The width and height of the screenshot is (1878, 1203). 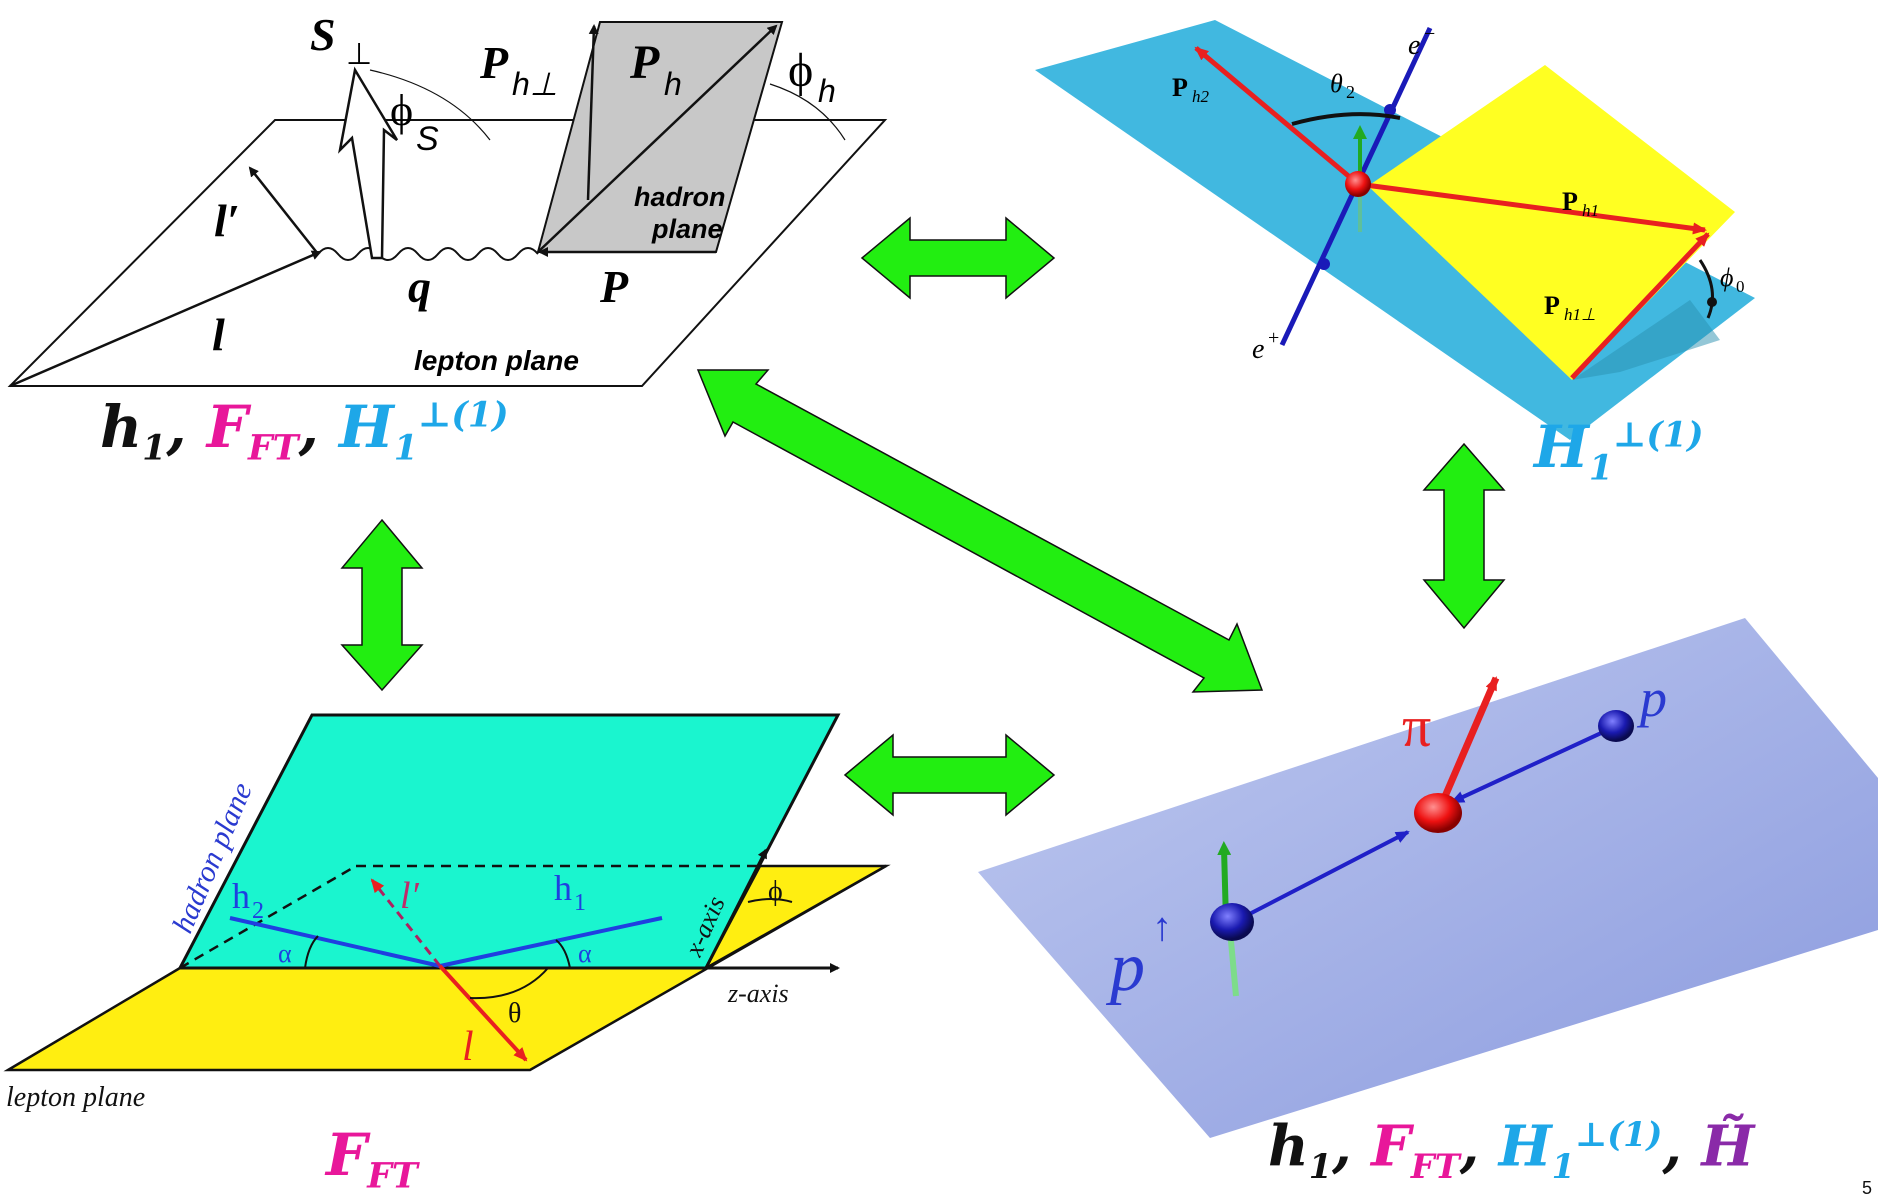 I want to click on sidis-phih-label: ϕ, so click(x=800, y=70).